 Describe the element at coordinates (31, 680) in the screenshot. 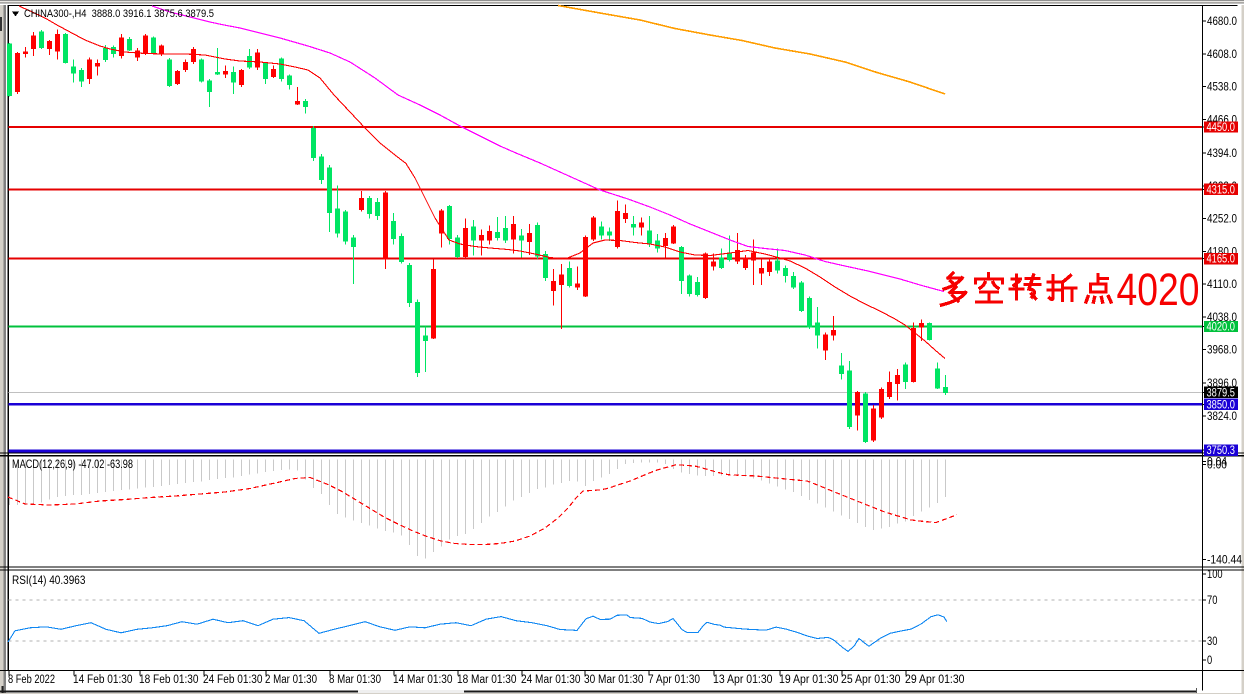

I see `svg-text: 8 Feb 2022` at that location.